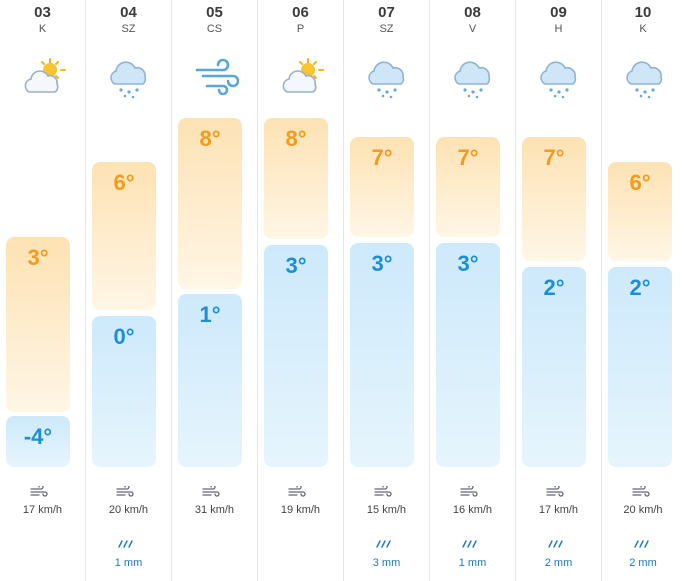 The image size is (684, 581). I want to click on day-weekday: P, so click(300, 29).